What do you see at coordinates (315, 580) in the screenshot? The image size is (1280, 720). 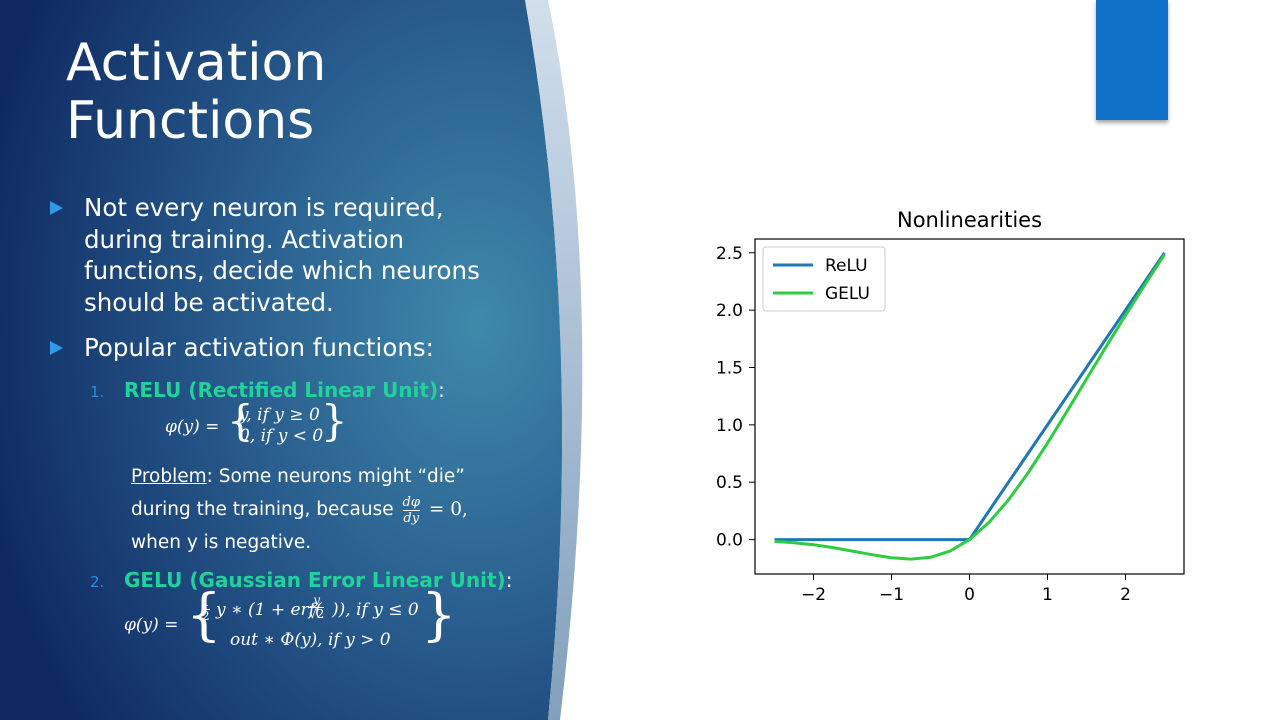 I see `gelu-name: GELU (Gaussian Error Linear Unit)` at bounding box center [315, 580].